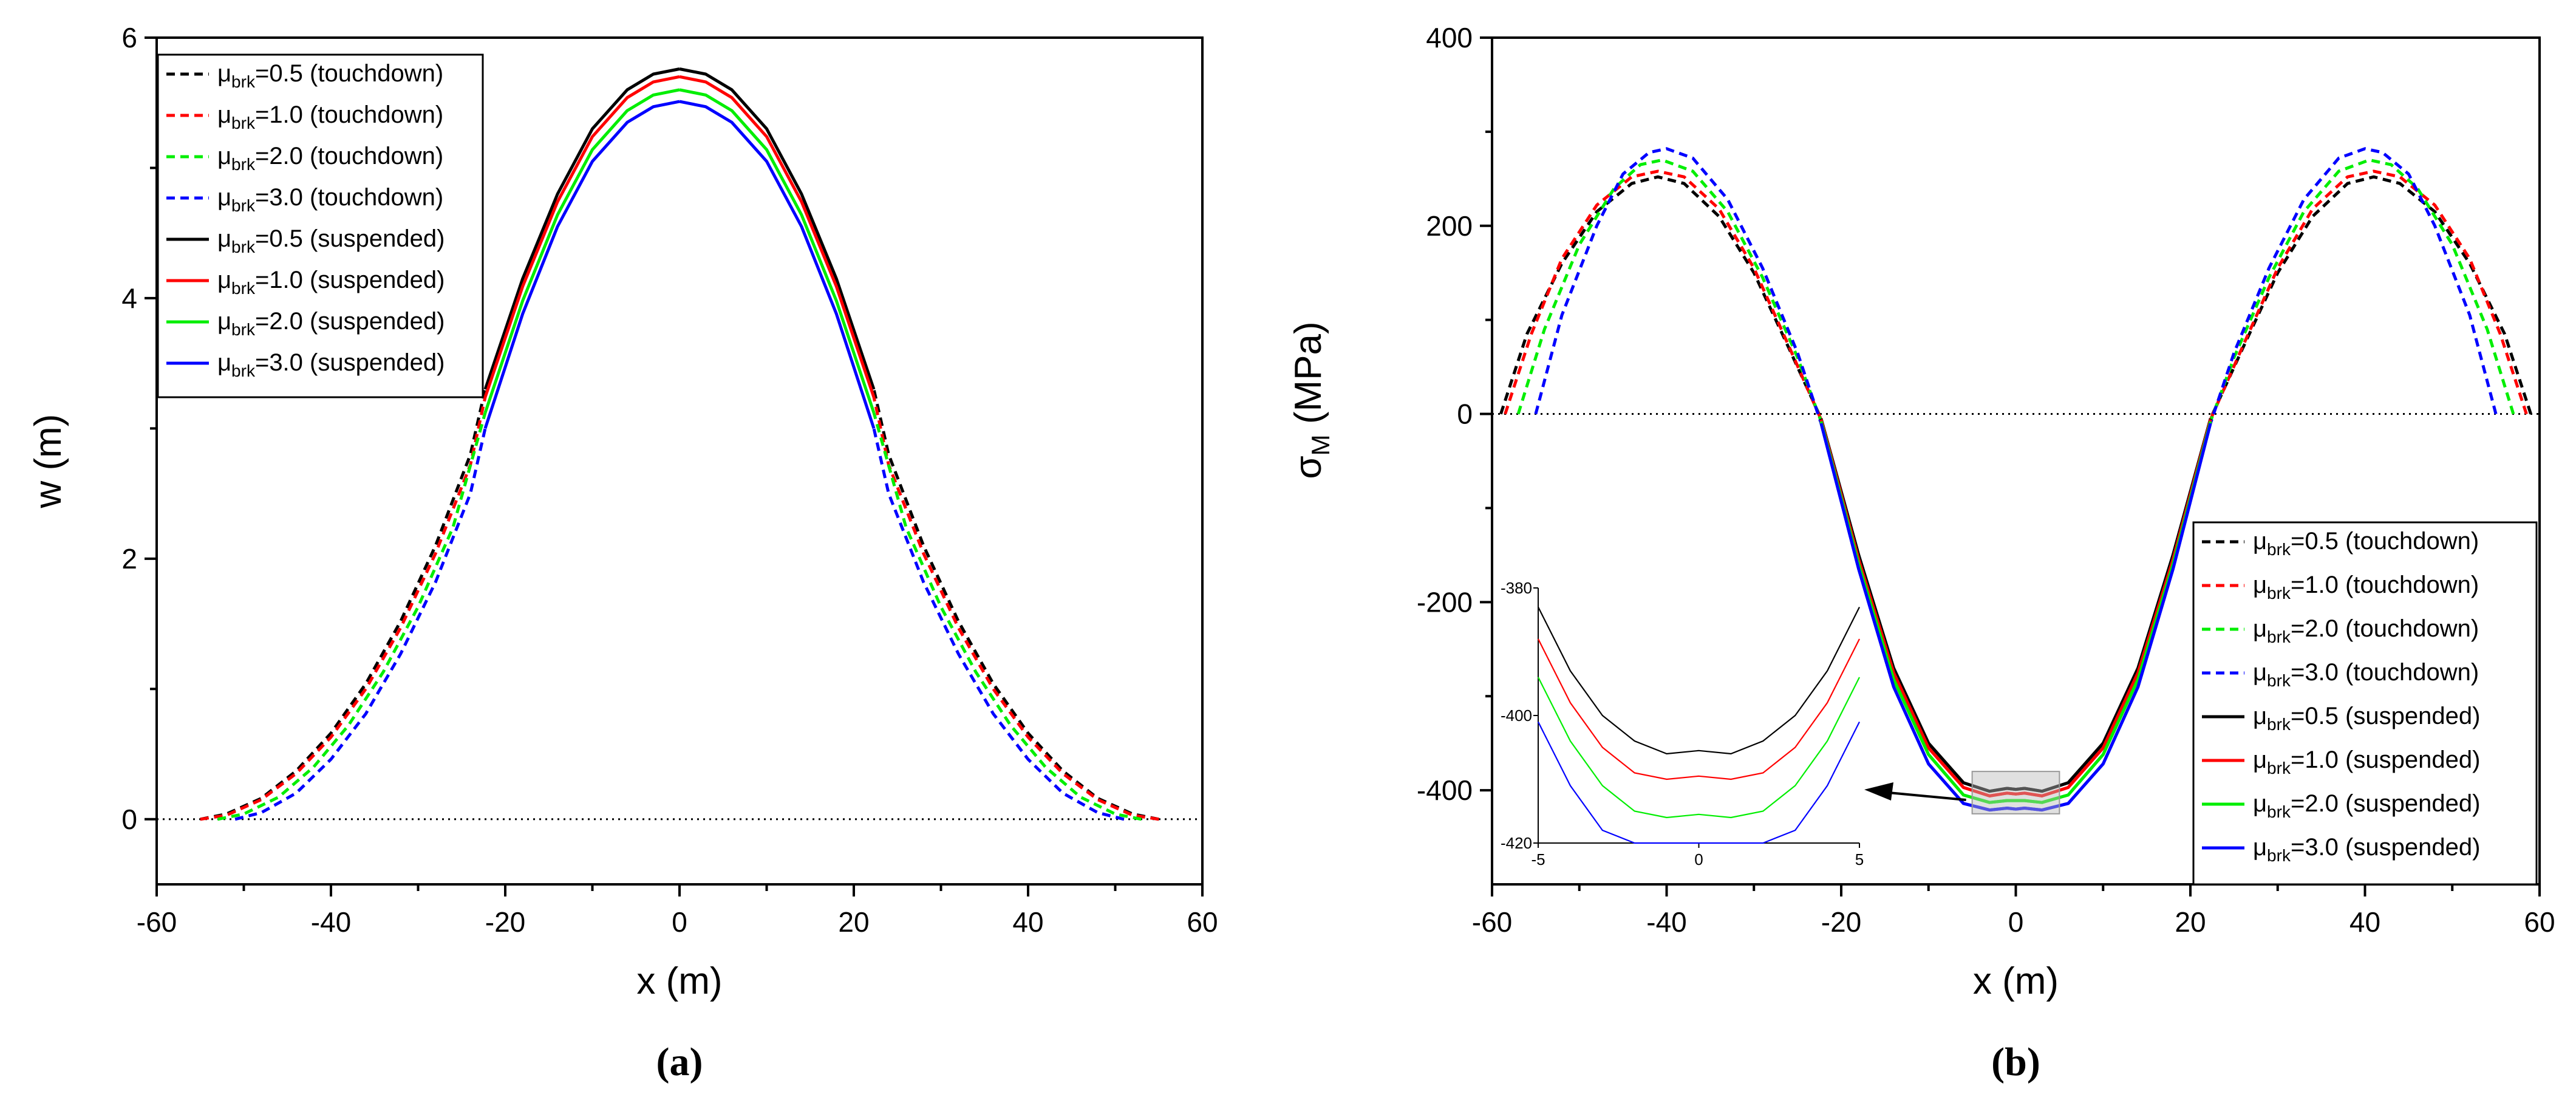  Describe the element at coordinates (679, 1062) in the screenshot. I see `panel-caption: (a)` at that location.